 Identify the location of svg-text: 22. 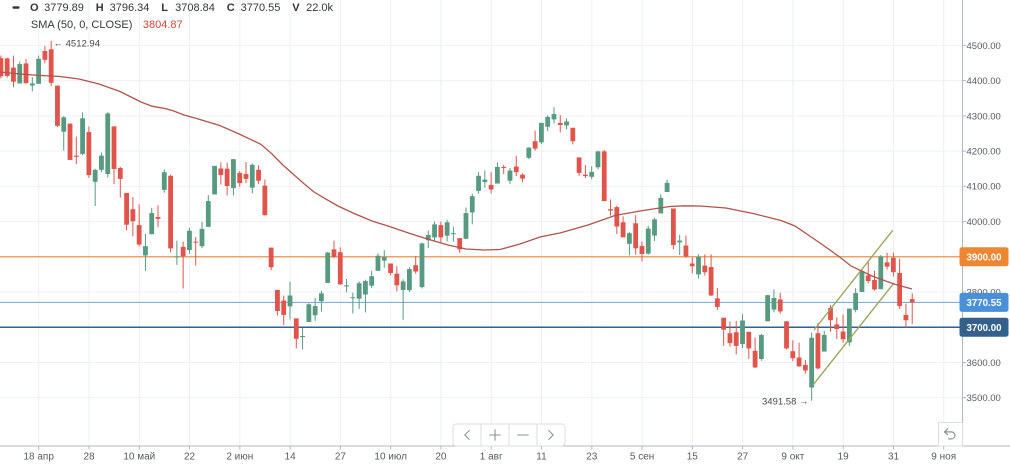
(190, 457).